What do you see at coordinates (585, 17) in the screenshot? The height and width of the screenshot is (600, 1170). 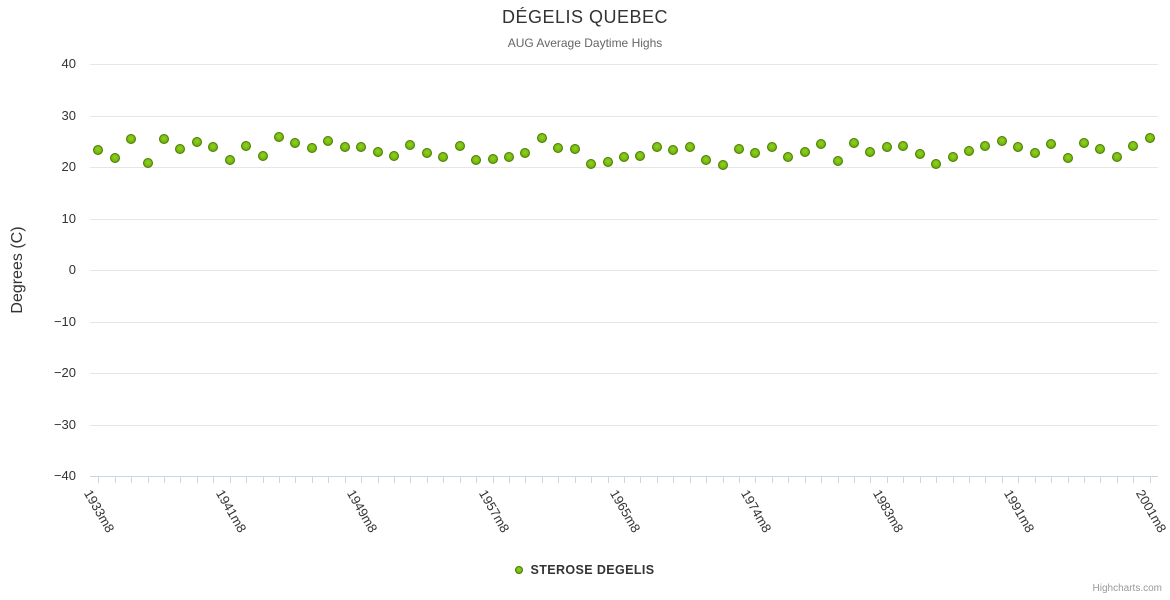 I see `chart-title: DÉGELIS QUEBEC` at bounding box center [585, 17].